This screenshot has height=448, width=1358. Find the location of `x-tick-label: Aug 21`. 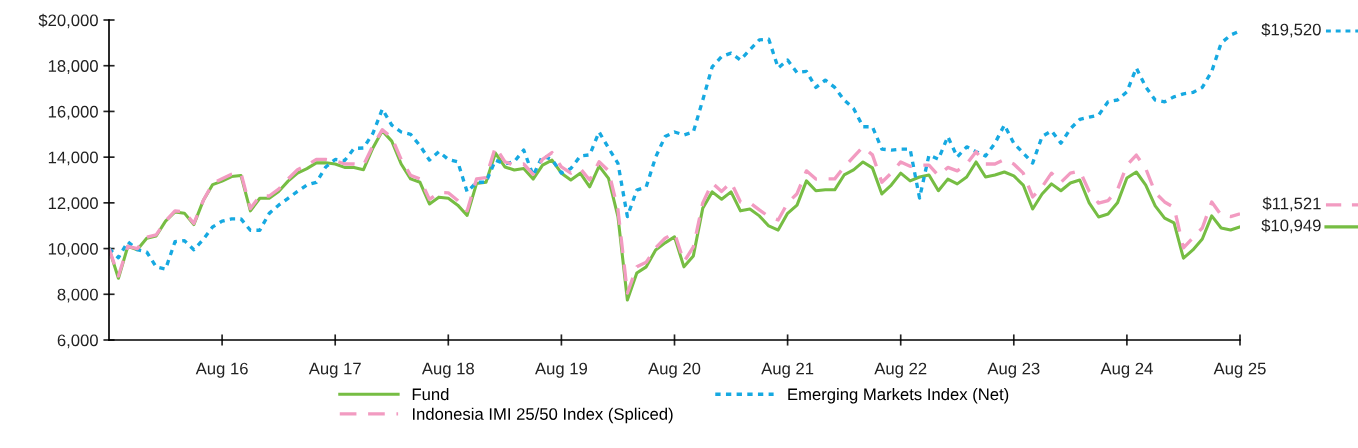

x-tick-label: Aug 21 is located at coordinates (787, 370).